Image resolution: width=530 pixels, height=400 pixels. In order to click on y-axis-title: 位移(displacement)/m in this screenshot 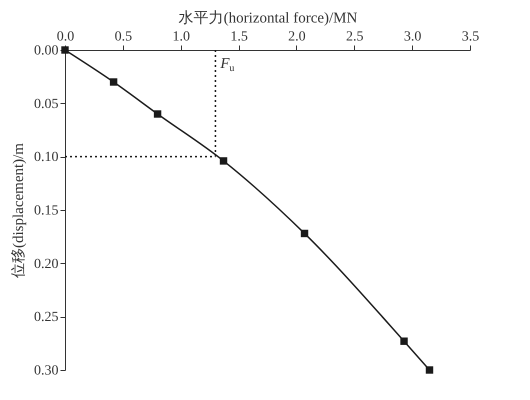, I will do `click(18, 210)`.